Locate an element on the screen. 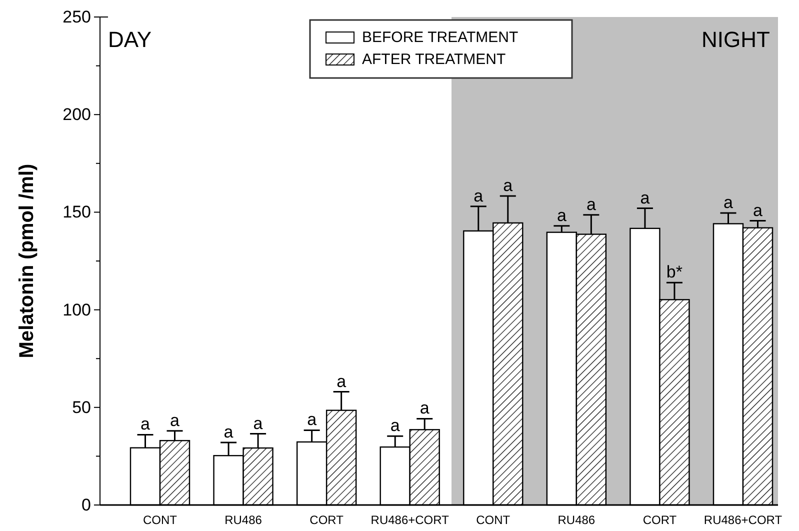  annotation: DAY is located at coordinates (130, 39).